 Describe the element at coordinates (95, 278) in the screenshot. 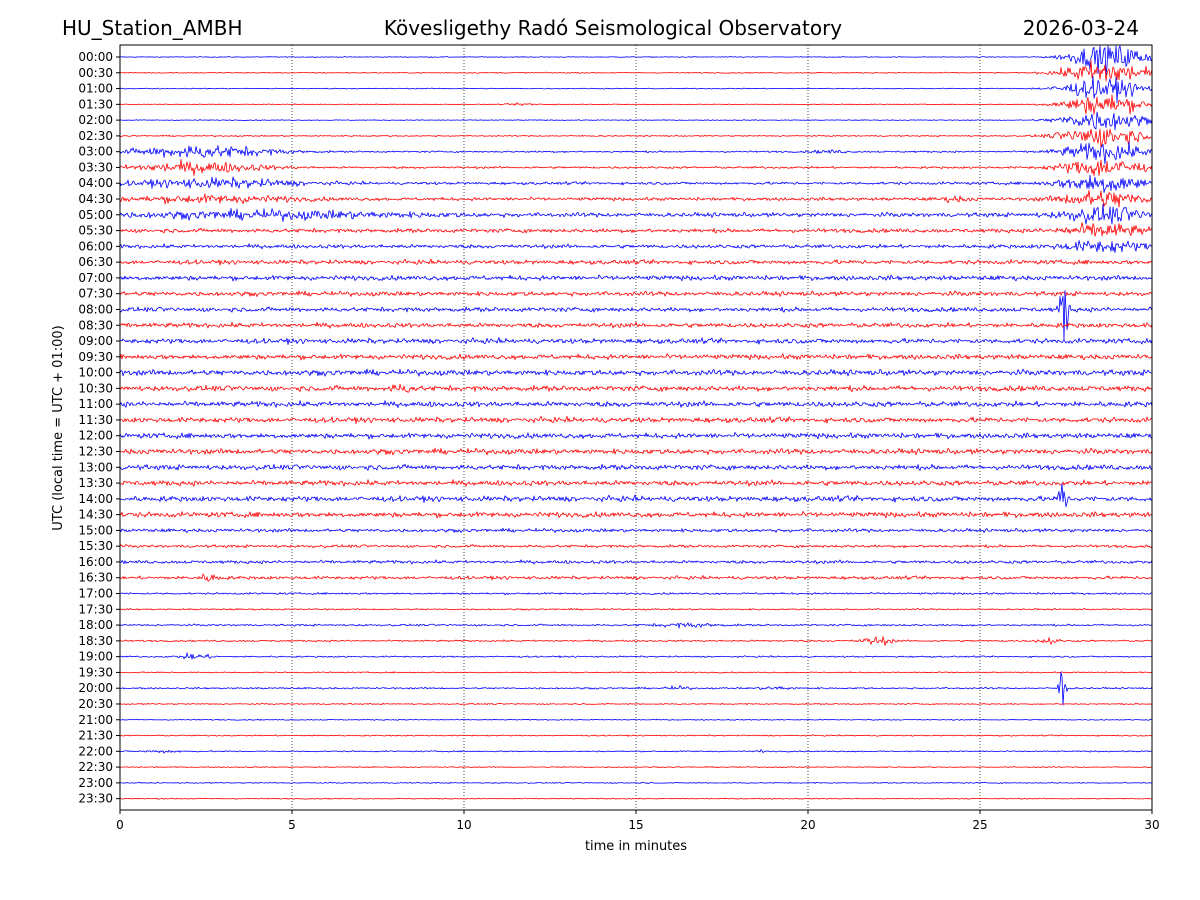

I see `y-tick-label: 07:00` at that location.